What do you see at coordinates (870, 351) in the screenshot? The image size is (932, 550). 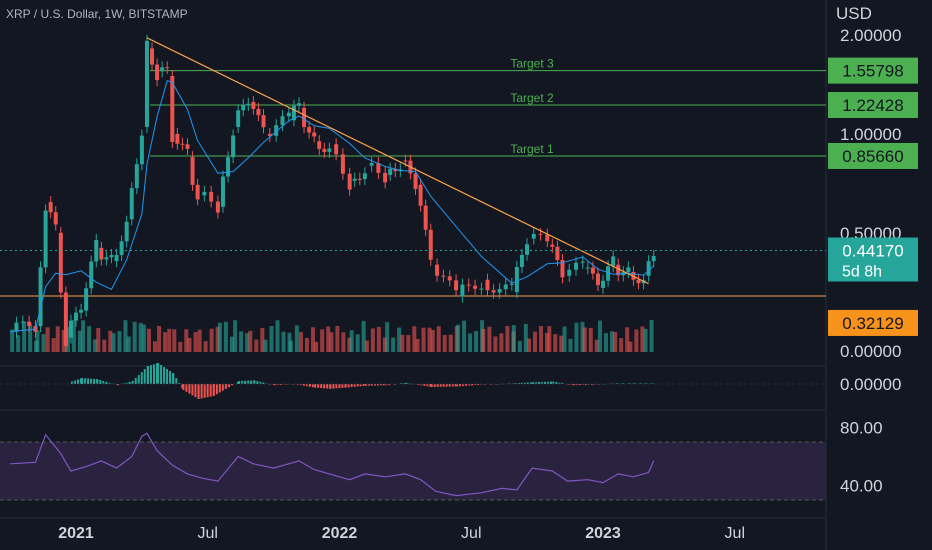 I see `volume-axis-label: 0.00000` at bounding box center [870, 351].